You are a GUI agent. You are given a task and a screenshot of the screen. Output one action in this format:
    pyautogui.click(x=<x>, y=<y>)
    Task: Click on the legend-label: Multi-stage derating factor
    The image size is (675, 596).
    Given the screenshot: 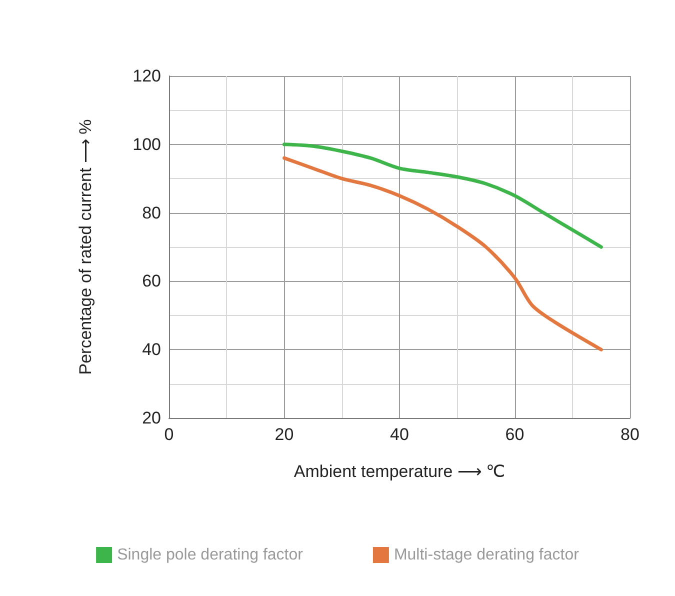 What is the action you would take?
    pyautogui.click(x=487, y=555)
    